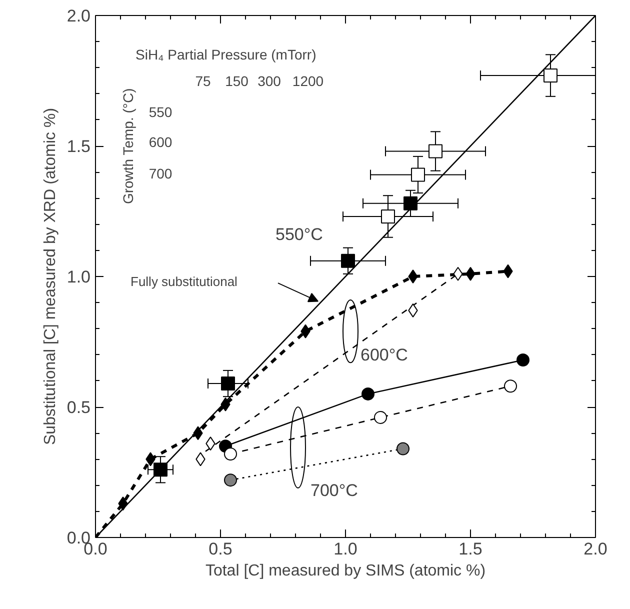  I want to click on x-tick-label: 2.0, so click(596, 549).